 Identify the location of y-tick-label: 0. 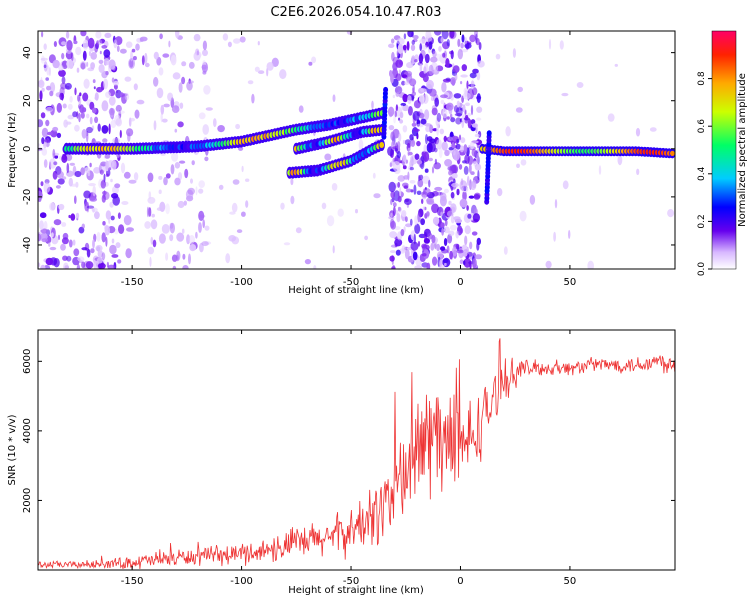
(27, 149).